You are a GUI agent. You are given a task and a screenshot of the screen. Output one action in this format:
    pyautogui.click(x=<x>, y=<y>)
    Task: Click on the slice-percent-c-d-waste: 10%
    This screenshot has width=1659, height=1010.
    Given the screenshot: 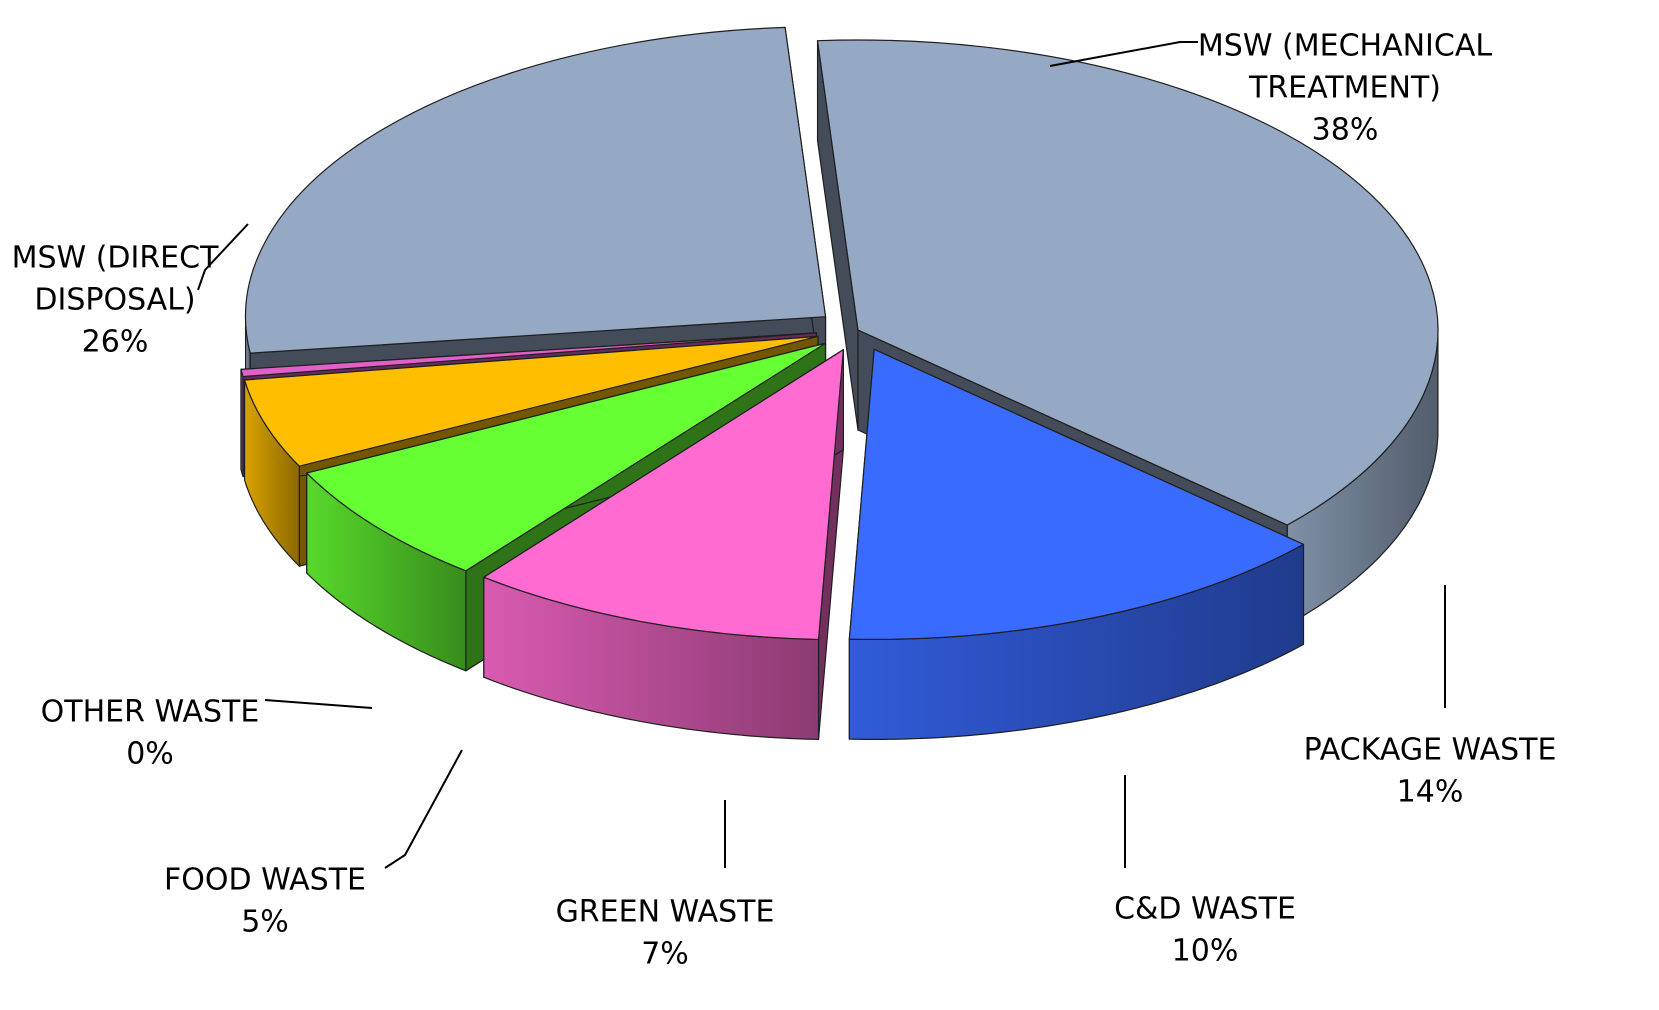 What is the action you would take?
    pyautogui.click(x=1205, y=951)
    